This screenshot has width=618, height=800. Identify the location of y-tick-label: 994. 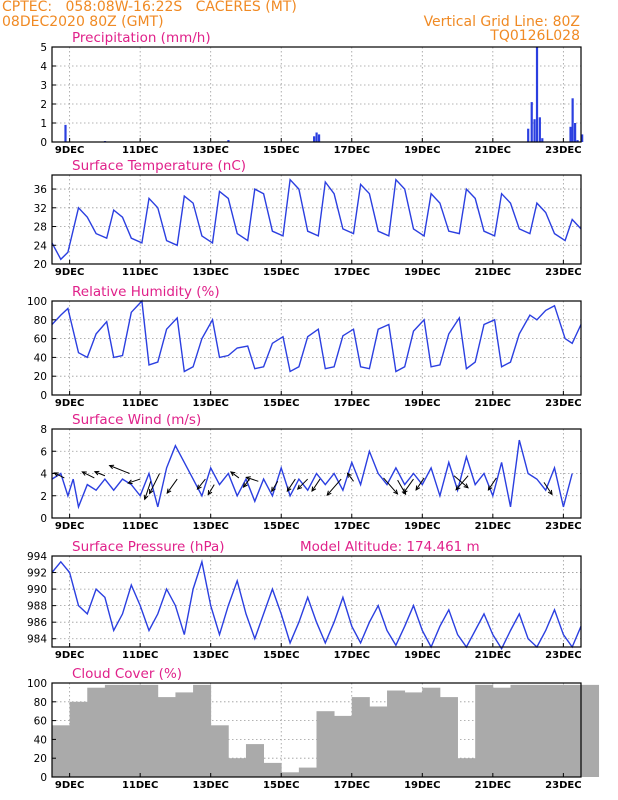
(37, 557).